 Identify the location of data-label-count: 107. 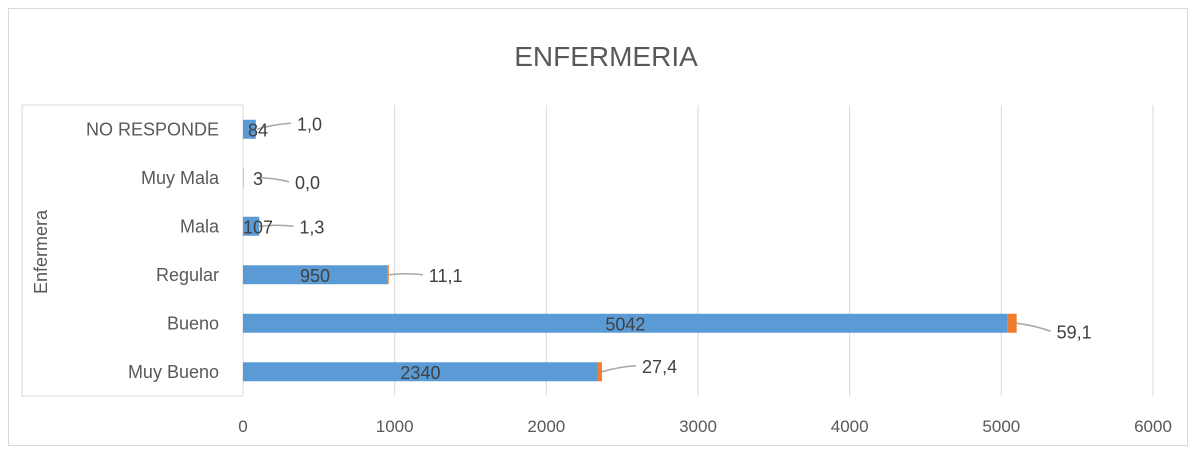
(258, 227).